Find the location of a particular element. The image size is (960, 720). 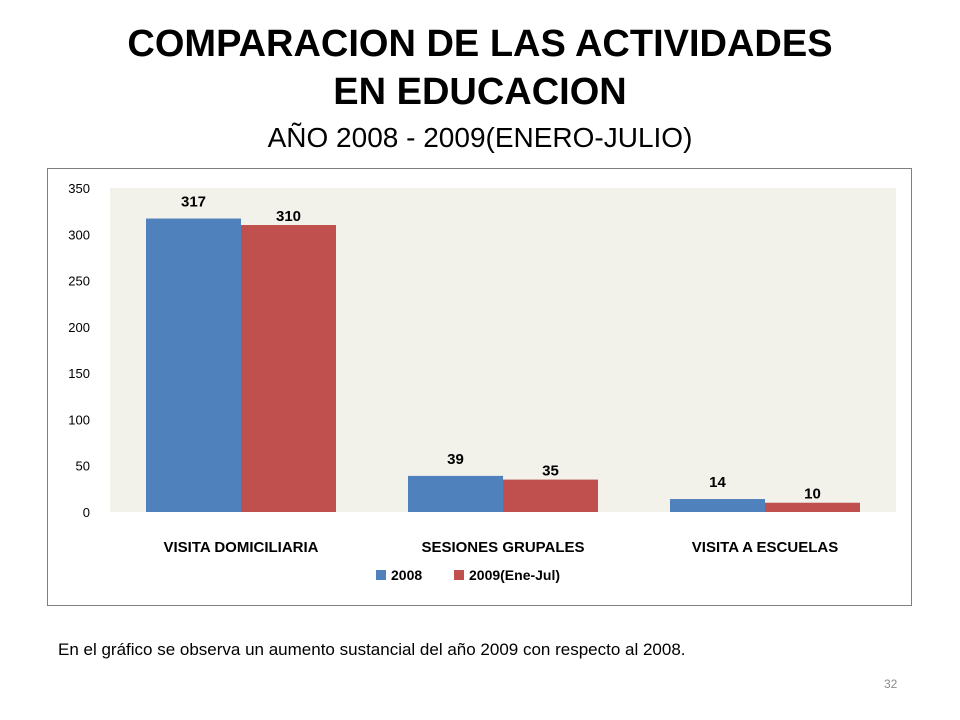

x-category-label: SESIONES GRUPALES is located at coordinates (502, 547).